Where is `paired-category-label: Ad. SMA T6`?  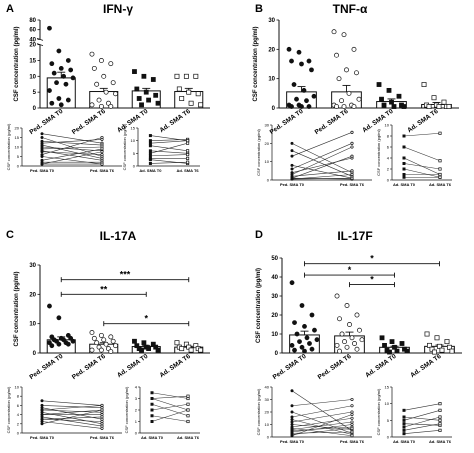
paired-category-label: Ad. SMA T6 is located at coordinates (440, 441).